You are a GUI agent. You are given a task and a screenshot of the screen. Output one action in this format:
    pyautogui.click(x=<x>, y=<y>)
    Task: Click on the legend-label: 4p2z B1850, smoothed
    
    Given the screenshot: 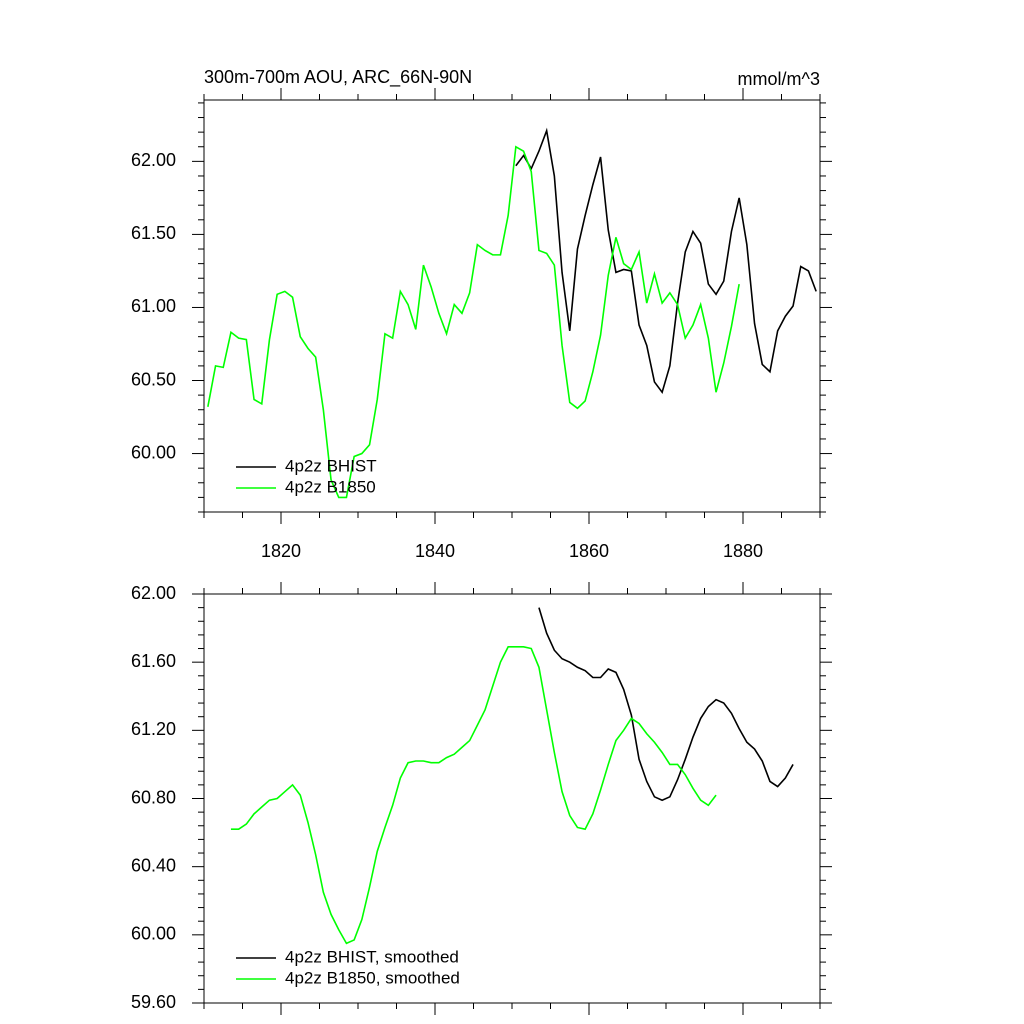 What is the action you would take?
    pyautogui.click(x=372, y=977)
    